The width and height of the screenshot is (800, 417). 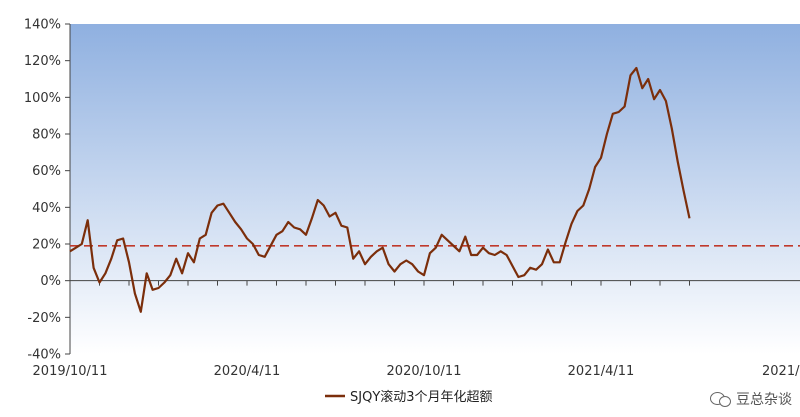 What do you see at coordinates (46, 135) in the screenshot?
I see `y-tick-label: 80%` at bounding box center [46, 135].